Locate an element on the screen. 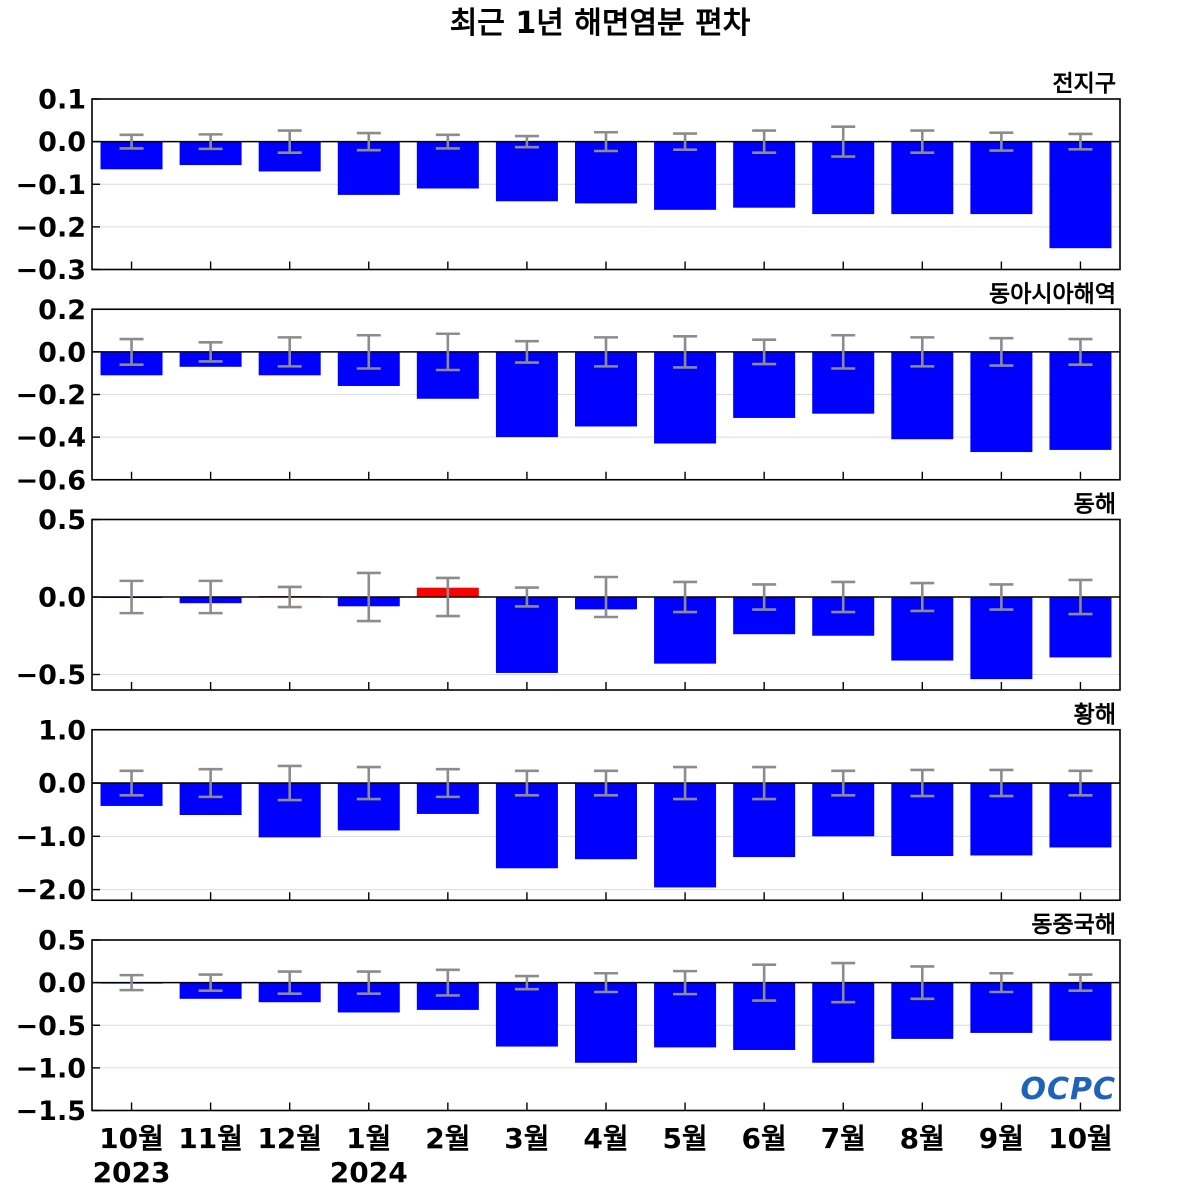 Image resolution: width=1200 pixels, height=1200 pixels. x-tick-label: 8월 is located at coordinates (922, 1138).